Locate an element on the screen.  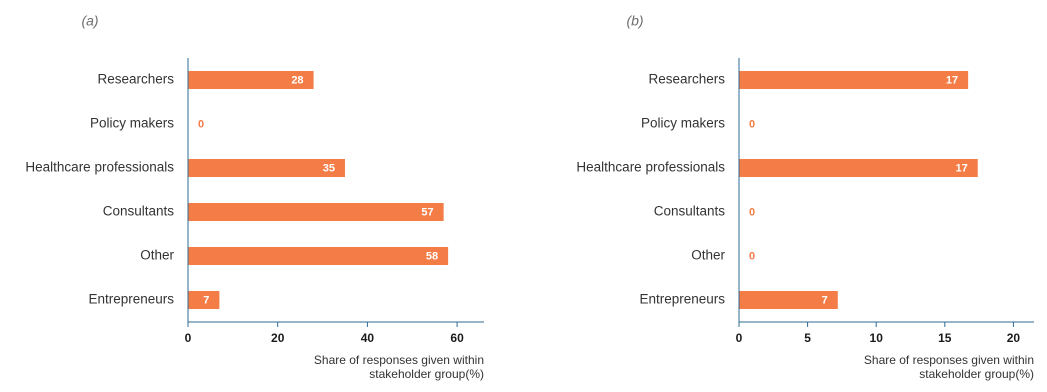
value-label-a-other: 58 is located at coordinates (432, 256).